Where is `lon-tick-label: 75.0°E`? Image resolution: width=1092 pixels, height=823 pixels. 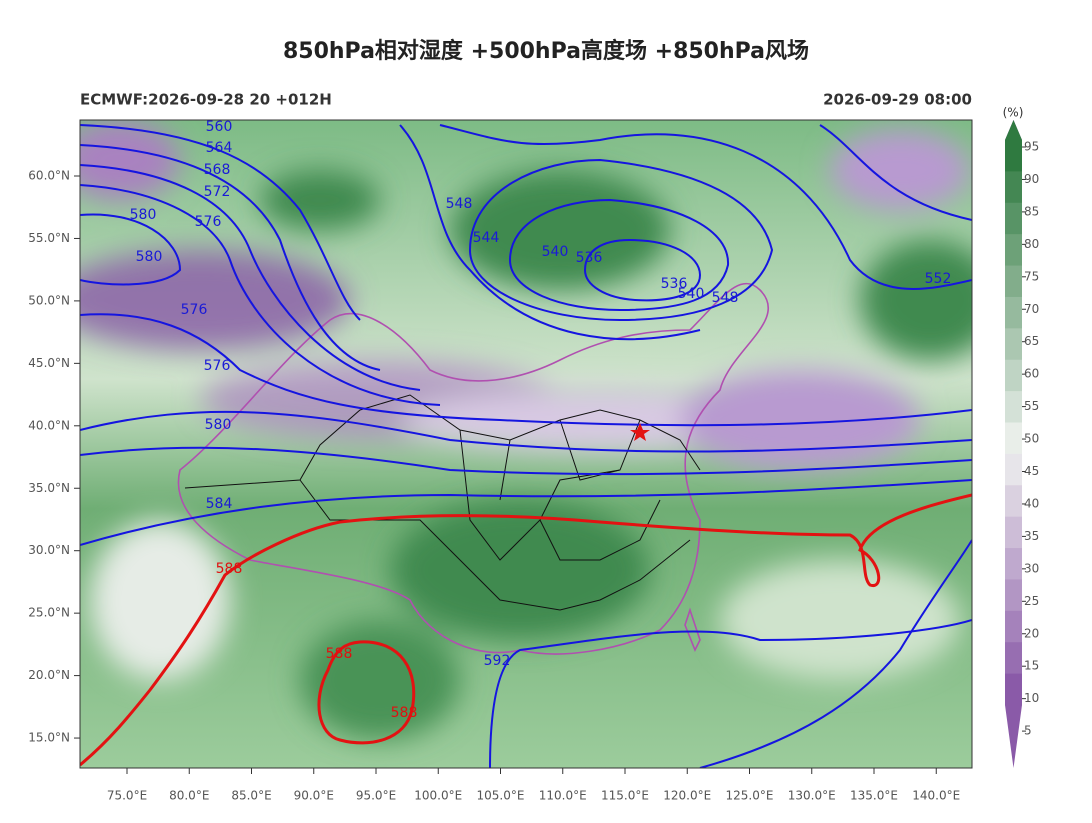 lon-tick-label: 75.0°E is located at coordinates (127, 796).